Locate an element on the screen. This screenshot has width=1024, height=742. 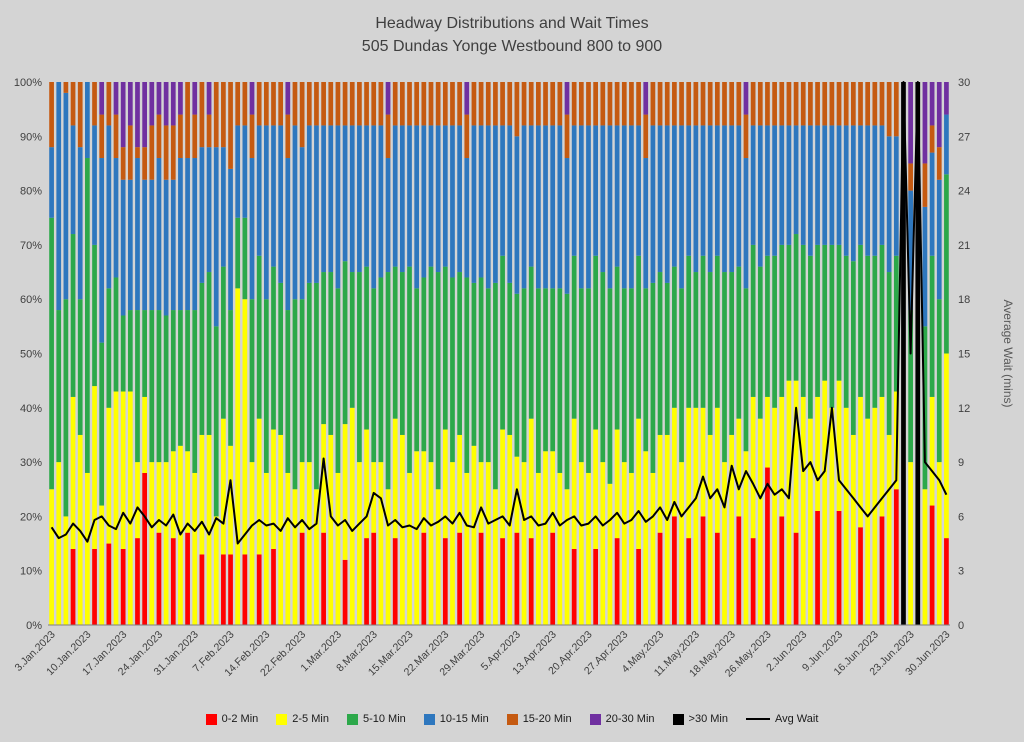
legend-label: 15-20 Min is located at coordinates (547, 719).